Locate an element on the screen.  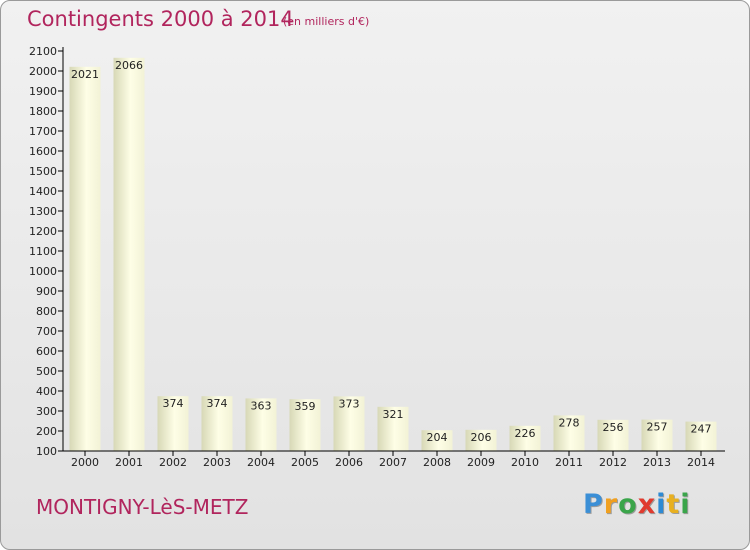
y-tick-label: 800 is located at coordinates (46, 311).